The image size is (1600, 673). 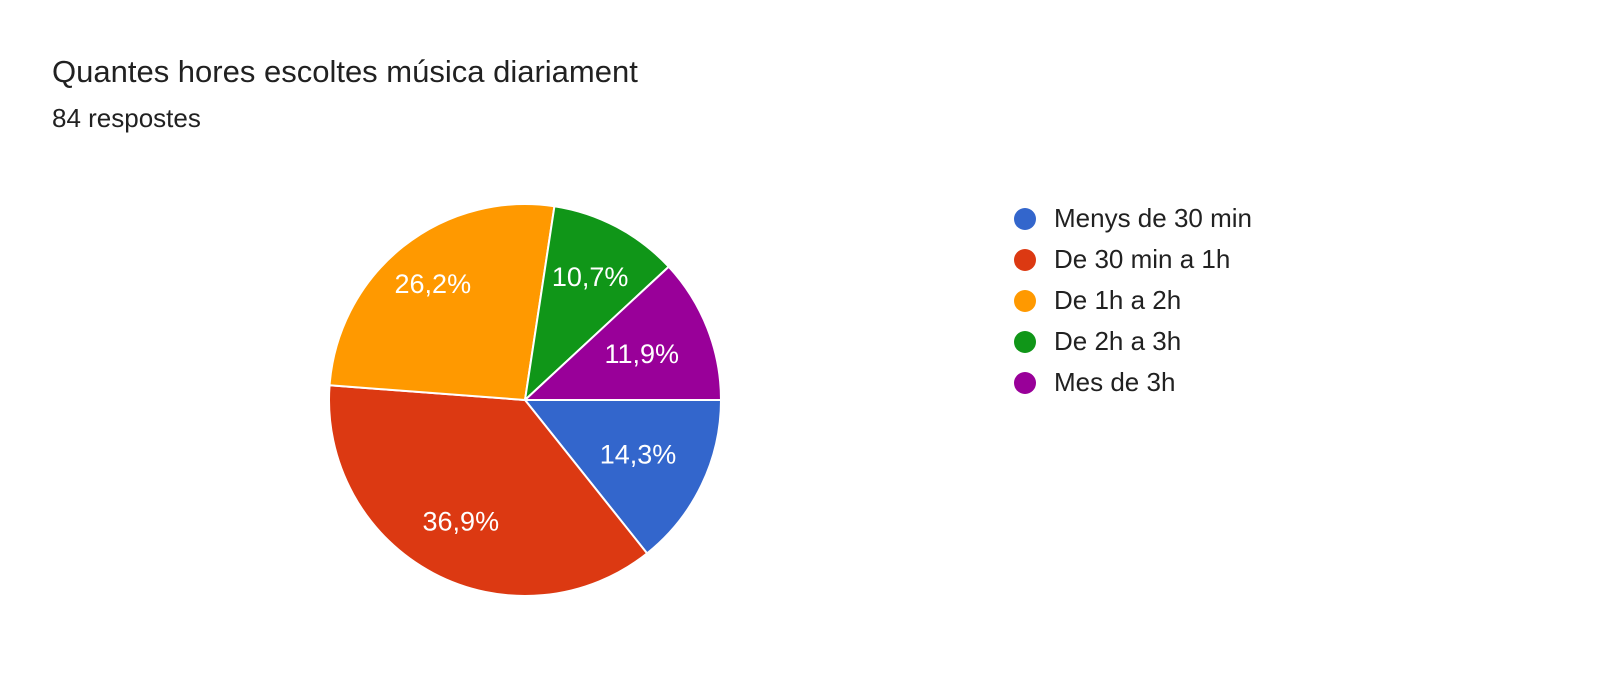 I want to click on legend-item-3: De 2h a 3h, so click(x=1133, y=341).